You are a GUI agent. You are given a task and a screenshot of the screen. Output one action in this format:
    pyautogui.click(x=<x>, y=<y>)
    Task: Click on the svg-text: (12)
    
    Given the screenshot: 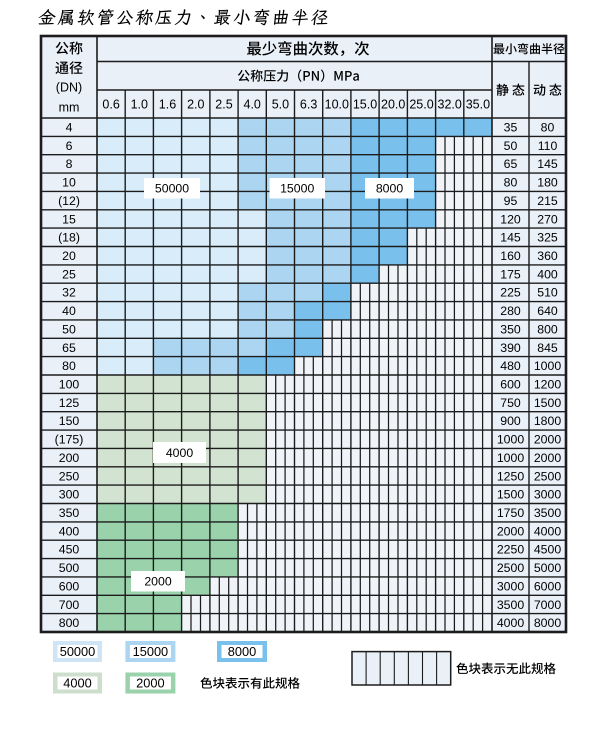 What is the action you would take?
    pyautogui.click(x=69, y=201)
    